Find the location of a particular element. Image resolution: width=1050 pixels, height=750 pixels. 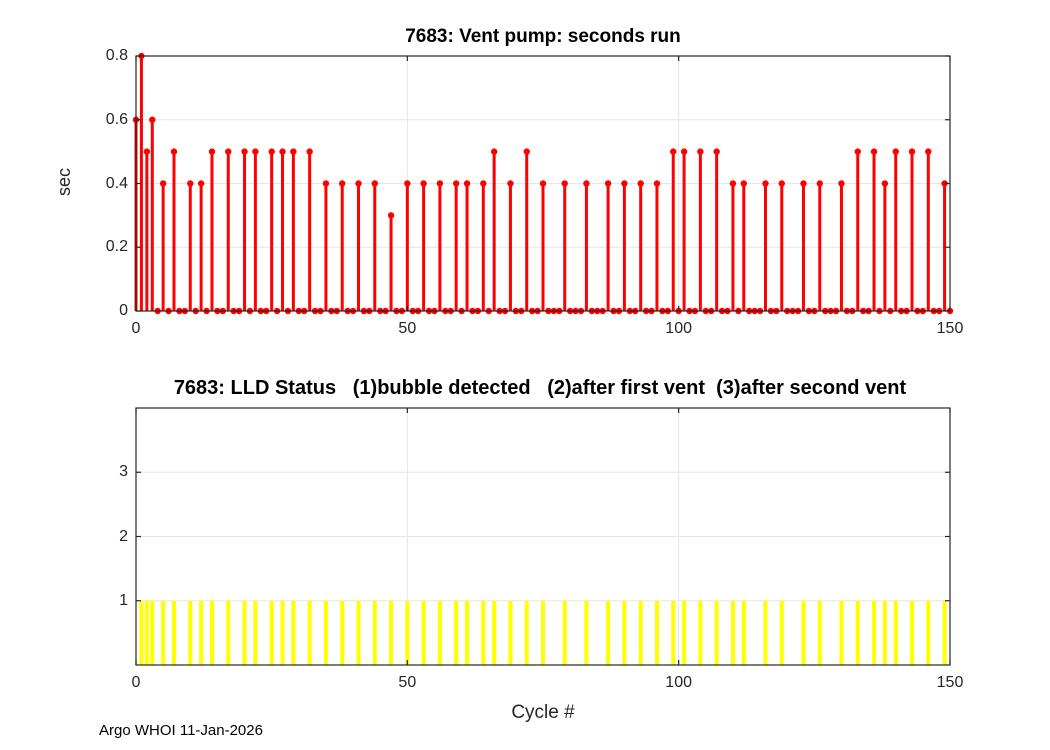

lld-status-xtick-50: 50 is located at coordinates (407, 682).